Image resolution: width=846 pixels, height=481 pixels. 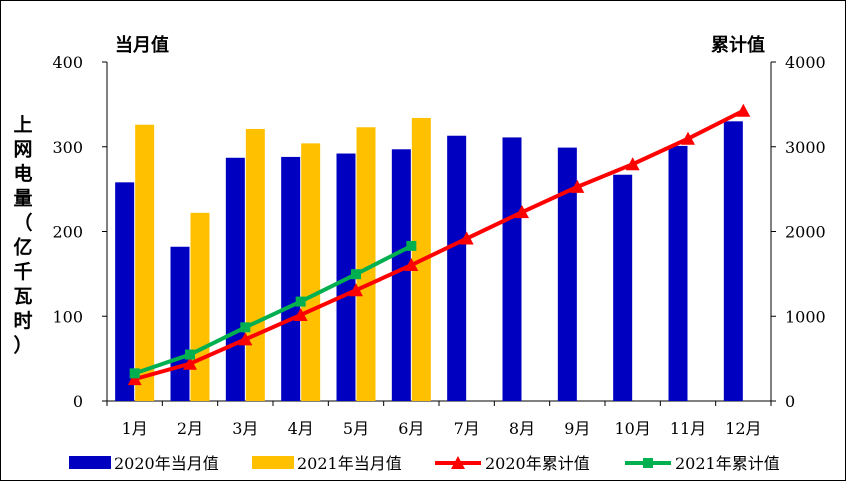 What do you see at coordinates (22, 125) in the screenshot?
I see `y-axis-label-char: 上` at bounding box center [22, 125].